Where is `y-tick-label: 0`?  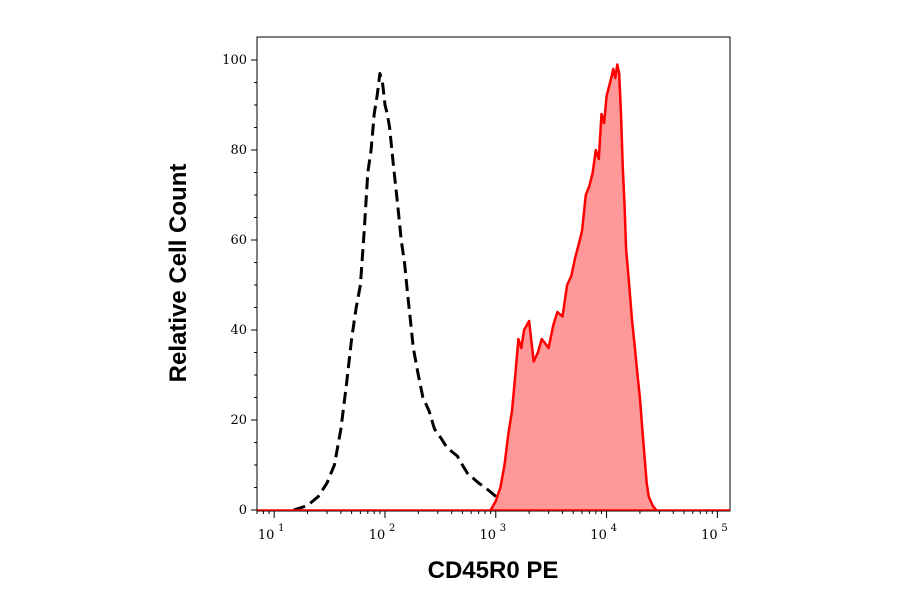 y-tick-label: 0 is located at coordinates (243, 510).